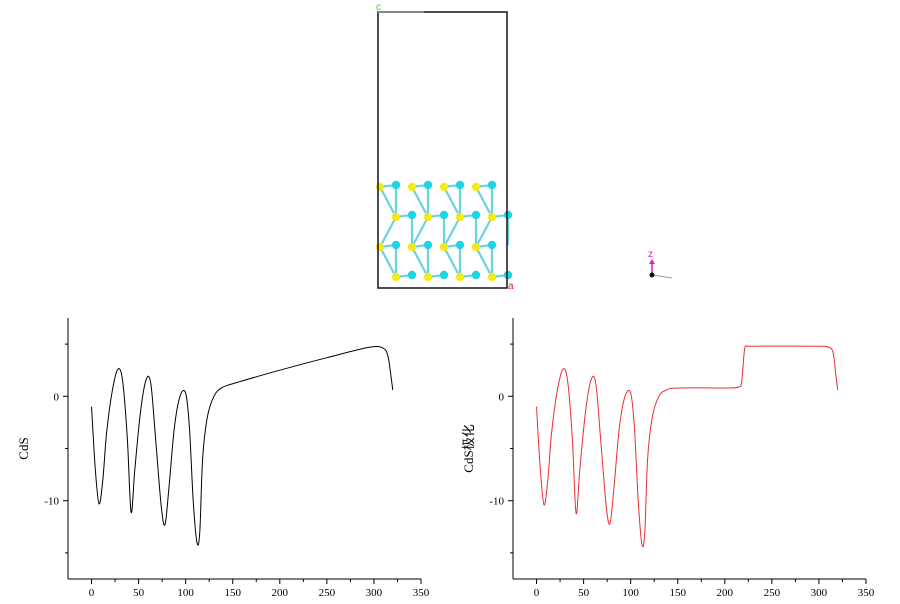  I want to click on cds-slab, so click(444, 231).